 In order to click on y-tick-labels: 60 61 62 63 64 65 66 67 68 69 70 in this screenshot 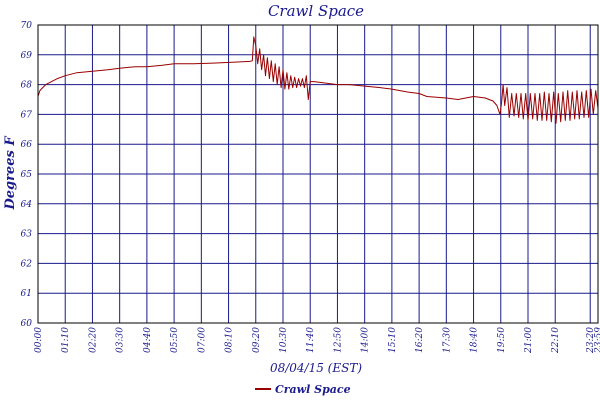, I will do `click(27, 175)`.